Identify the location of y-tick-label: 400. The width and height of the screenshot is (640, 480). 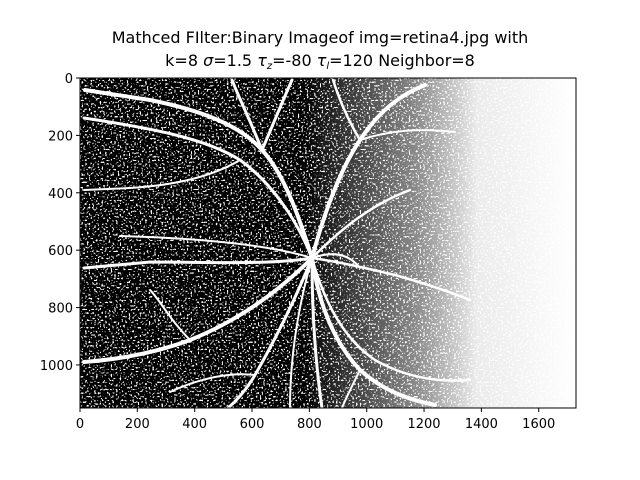
(60, 194).